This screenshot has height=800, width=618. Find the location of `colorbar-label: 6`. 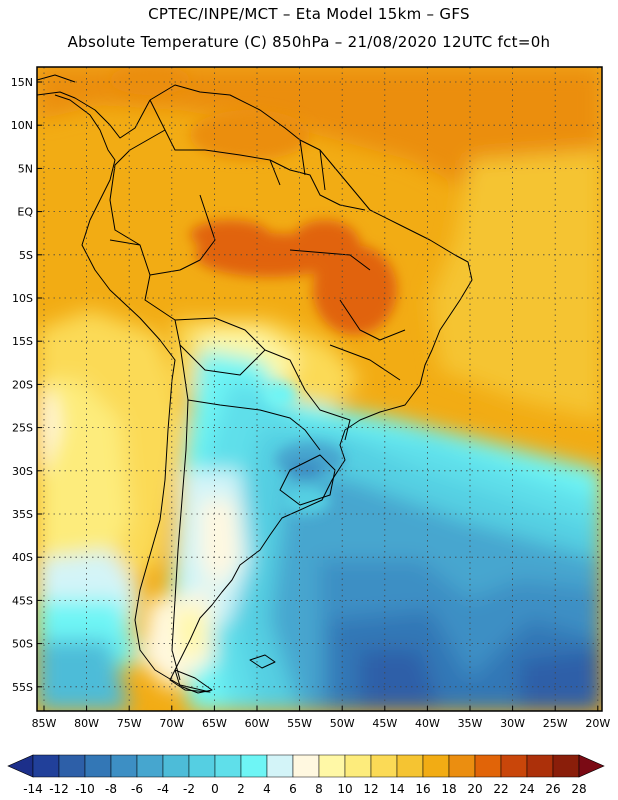

colorbar-label: 6 is located at coordinates (293, 789).